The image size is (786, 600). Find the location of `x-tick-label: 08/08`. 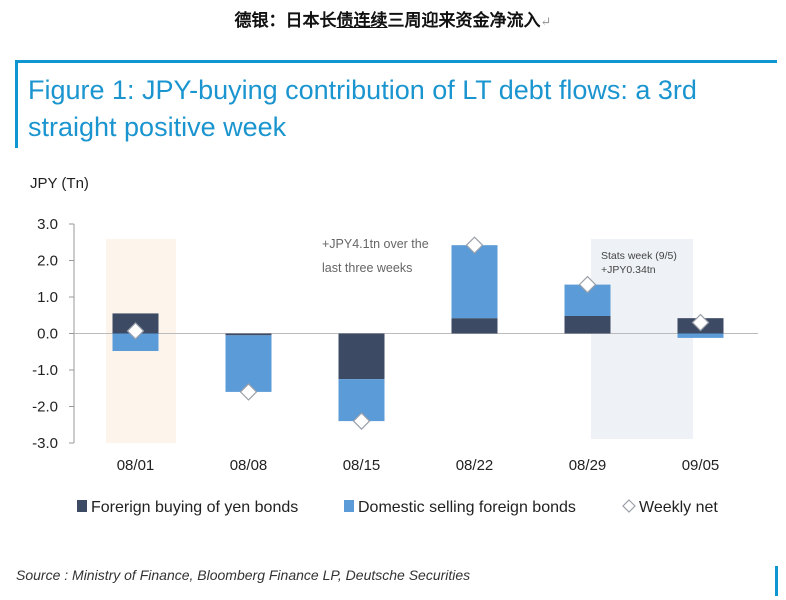

x-tick-label: 08/08 is located at coordinates (249, 465).